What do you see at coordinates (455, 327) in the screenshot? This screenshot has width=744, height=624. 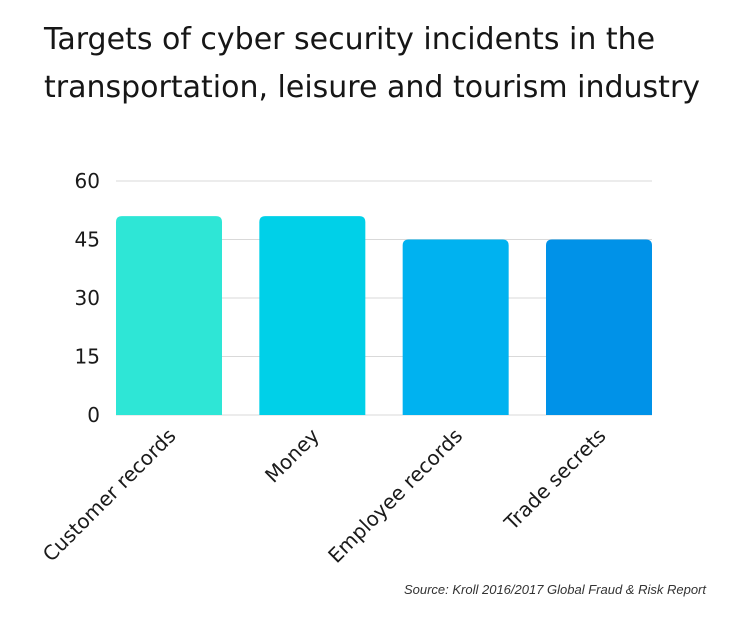 I see `bar-employee-records` at bounding box center [455, 327].